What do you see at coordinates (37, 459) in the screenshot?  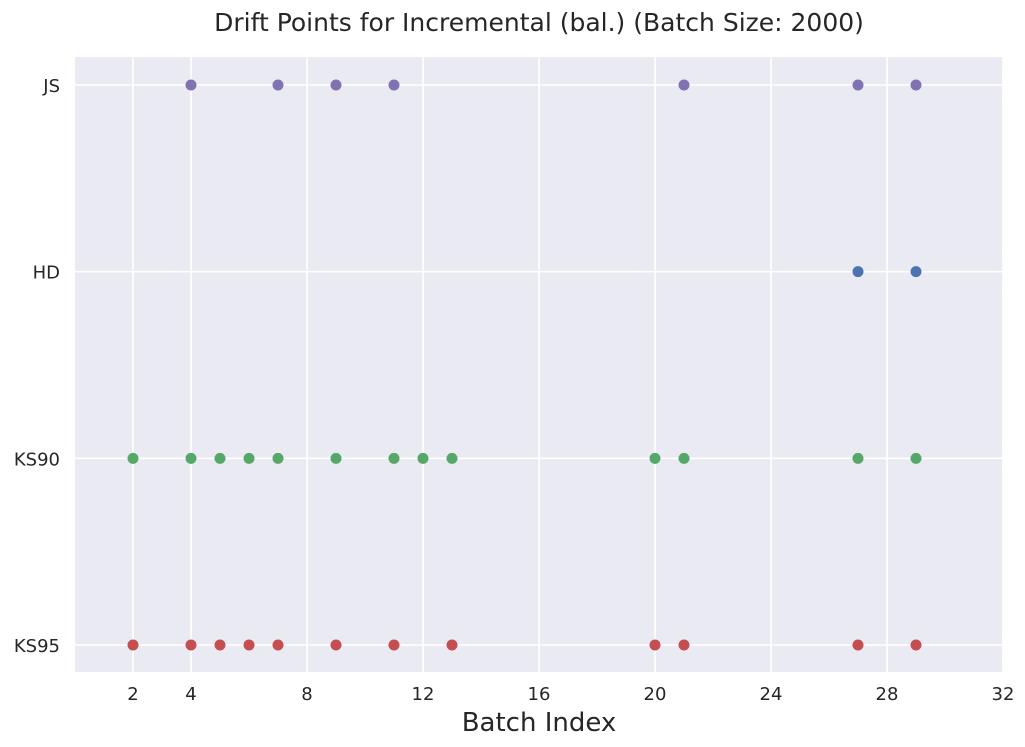 I see `y-tick-label: KS90` at bounding box center [37, 459].